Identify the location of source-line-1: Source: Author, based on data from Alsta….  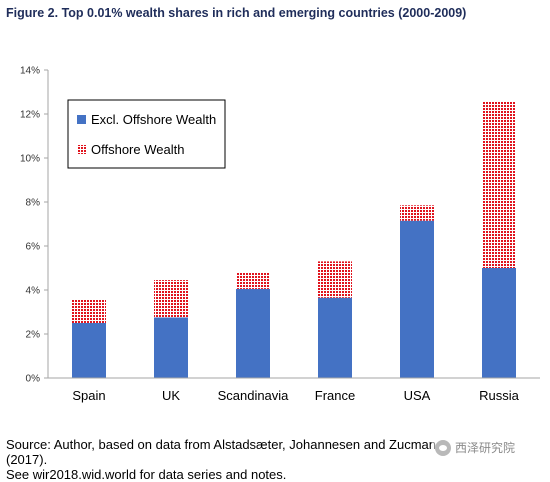
(221, 452).